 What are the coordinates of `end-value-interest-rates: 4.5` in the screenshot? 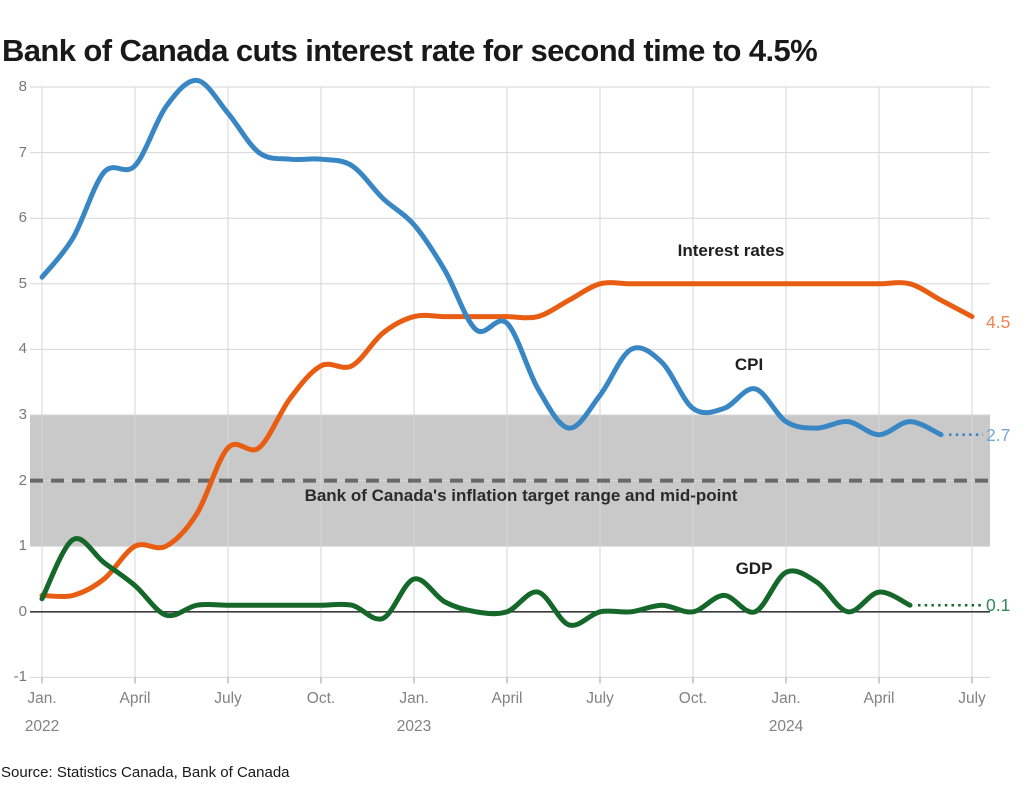 It's located at (998, 322).